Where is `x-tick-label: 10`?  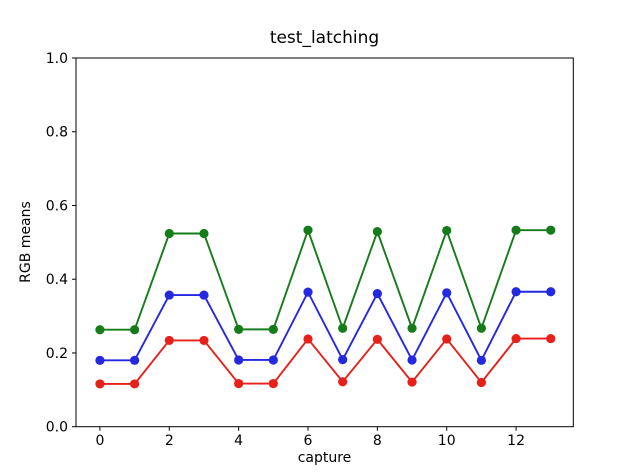 x-tick-label: 10 is located at coordinates (447, 441).